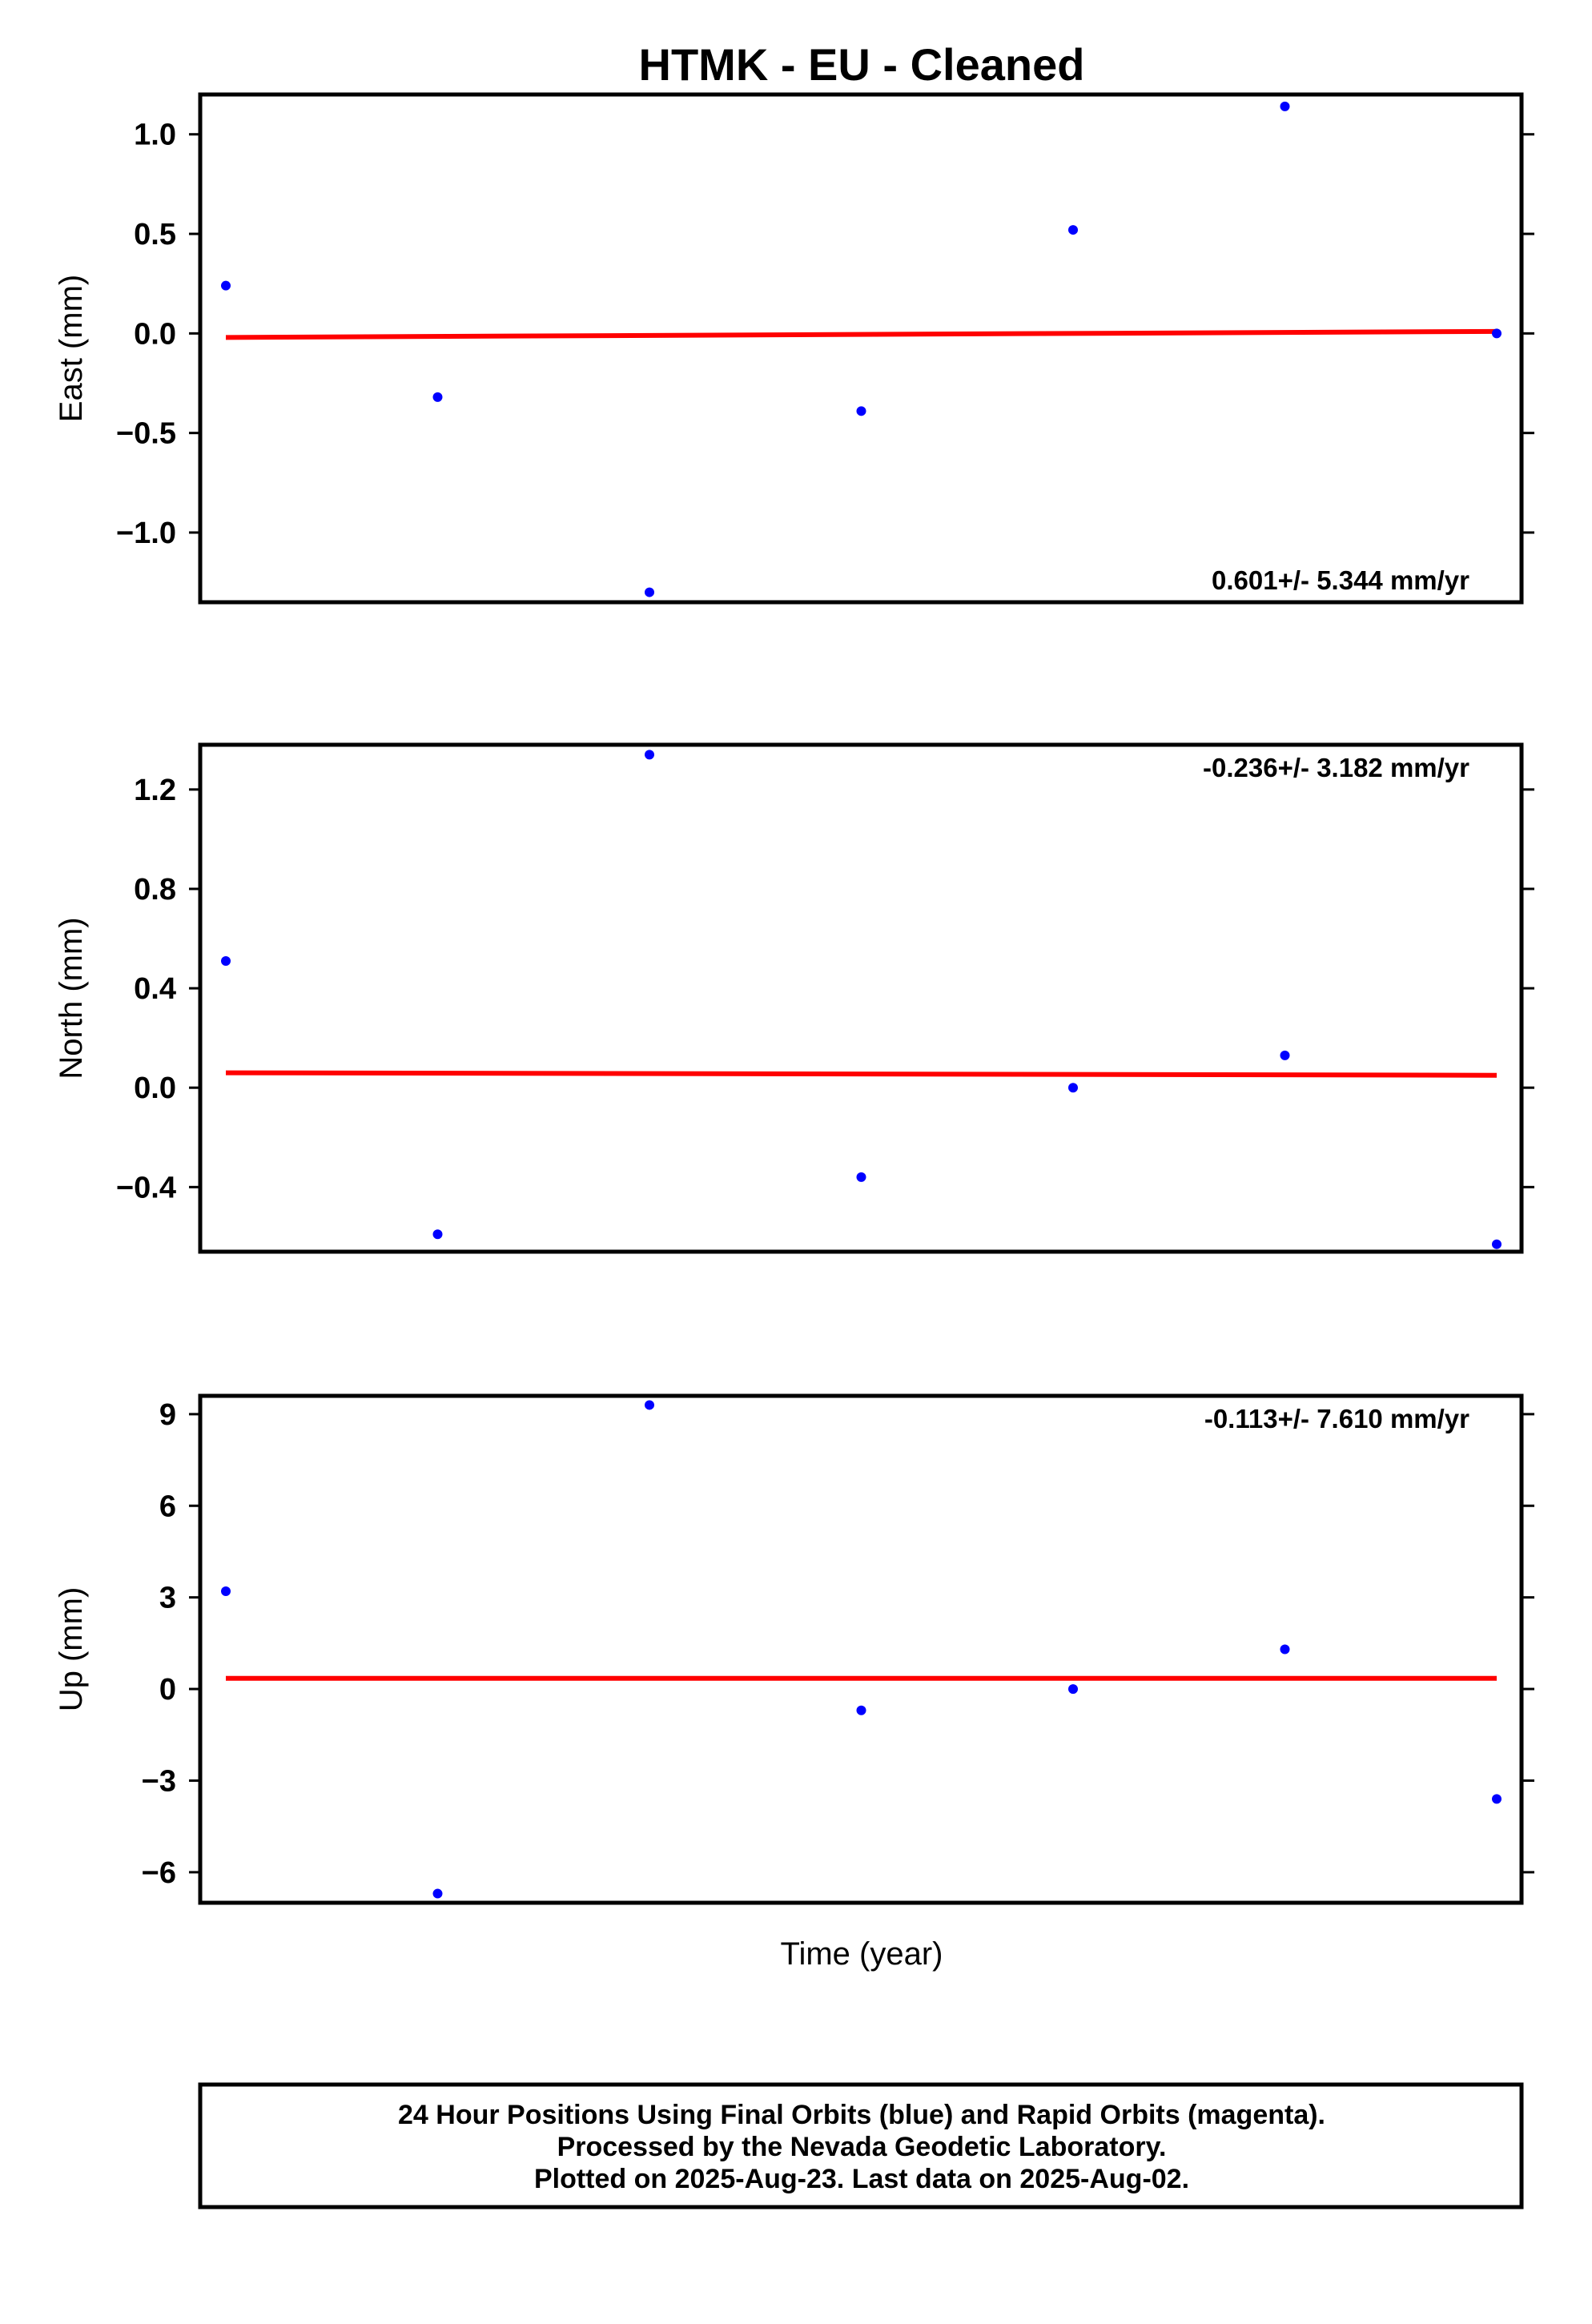 The image size is (1592, 2324). I want to click on east-ytick-label: 0.0, so click(155, 334).